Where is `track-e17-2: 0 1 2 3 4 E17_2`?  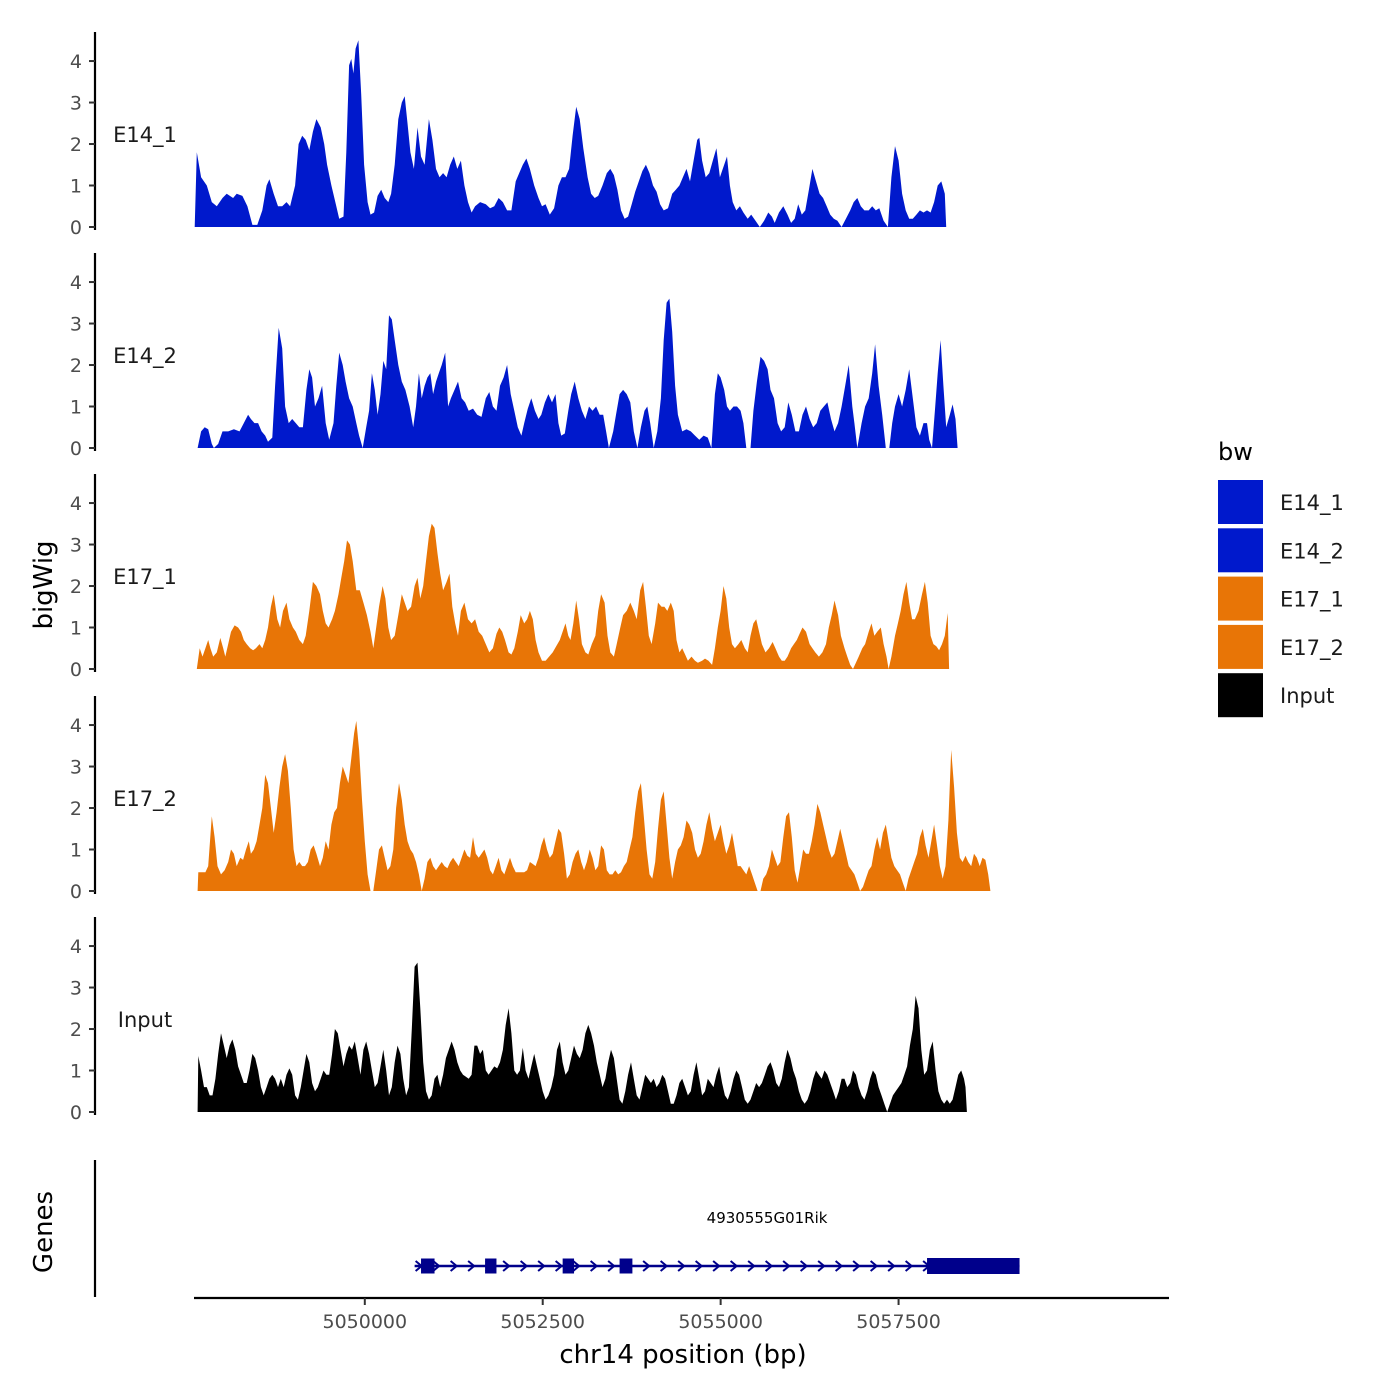
track-e17-2: 0 1 2 3 4 E17_2 is located at coordinates (530, 799).